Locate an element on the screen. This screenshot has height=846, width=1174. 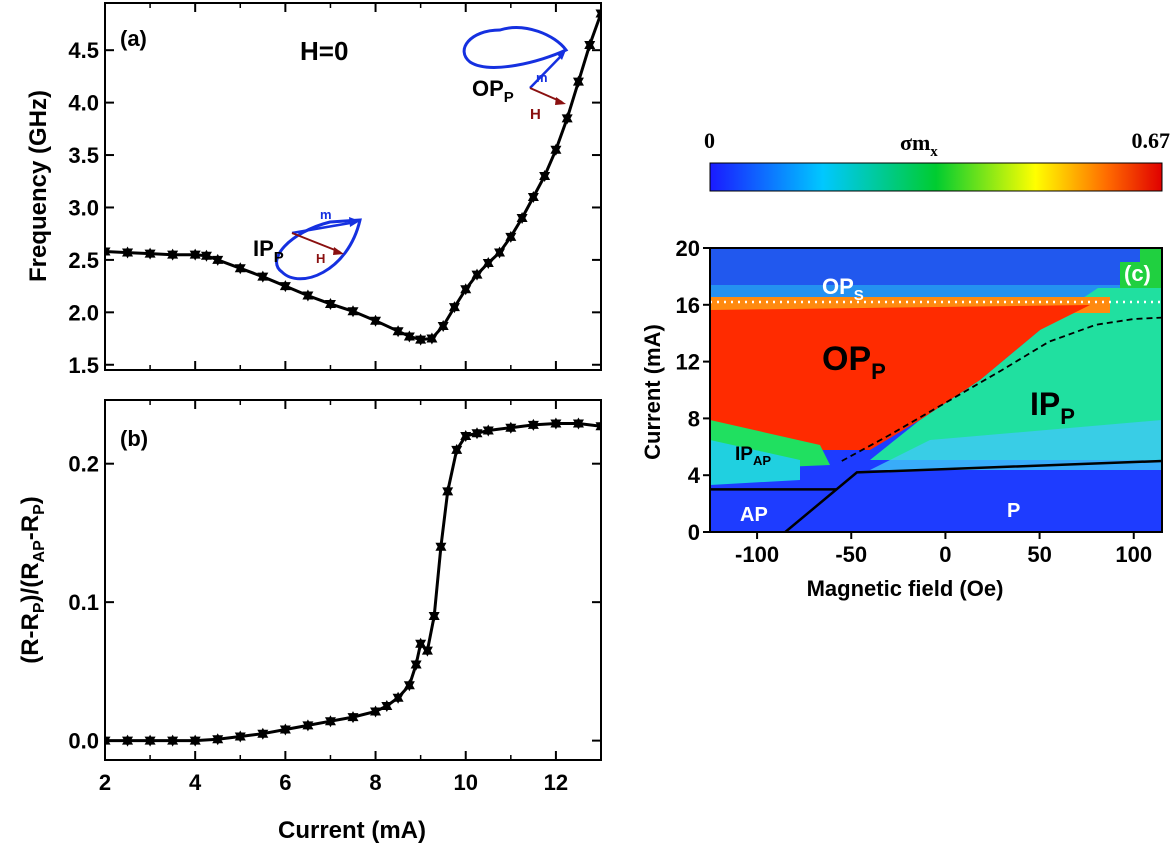
colorbar-title: σmx is located at coordinates (919, 145).